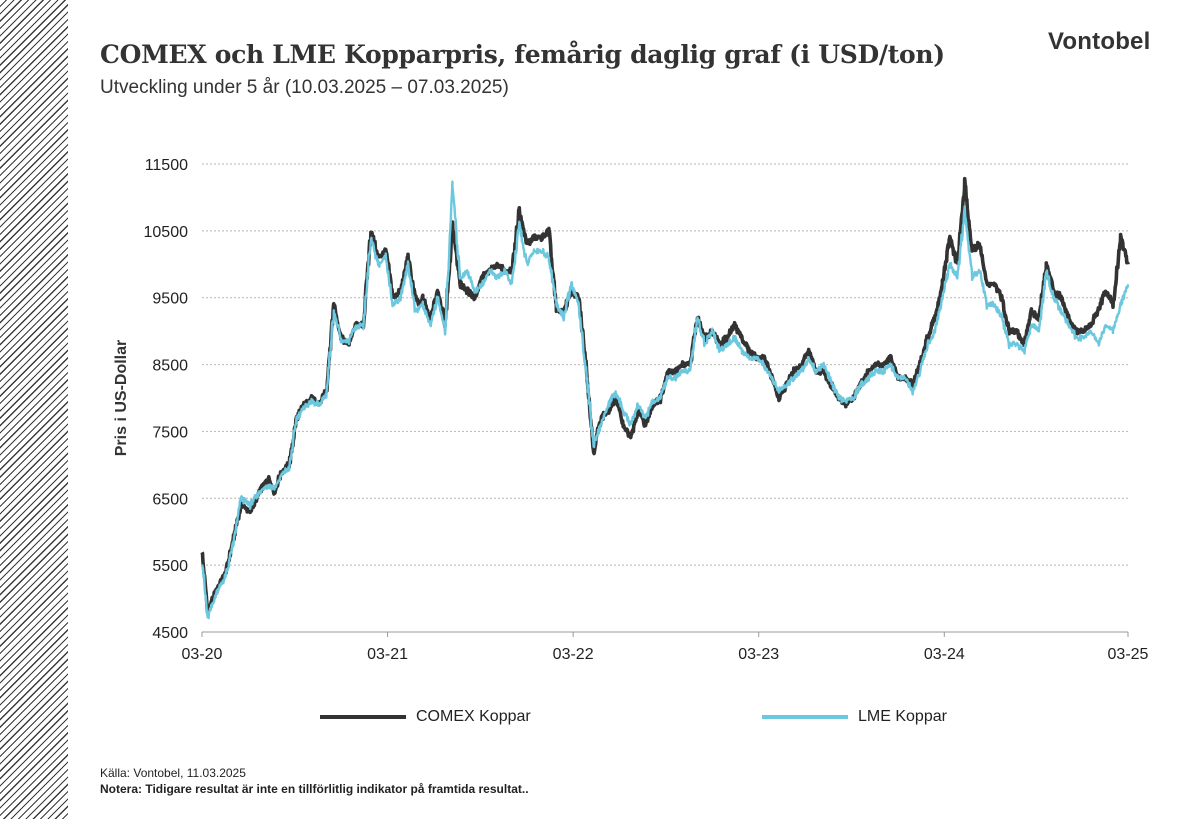 The width and height of the screenshot is (1197, 819). I want to click on legend-item-comex: COMEX Koppar, so click(425, 717).